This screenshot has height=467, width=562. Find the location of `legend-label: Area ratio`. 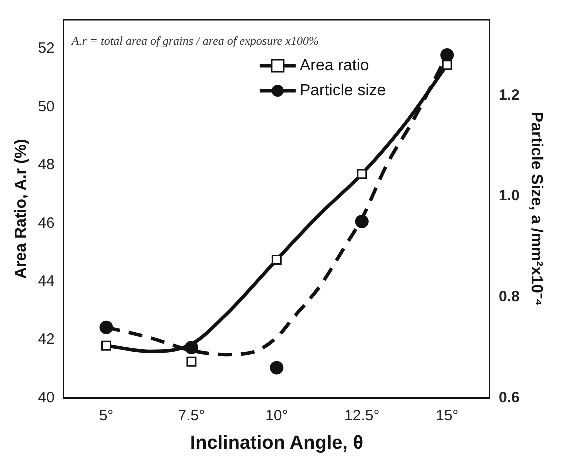

legend-label: Area ratio is located at coordinates (335, 65).